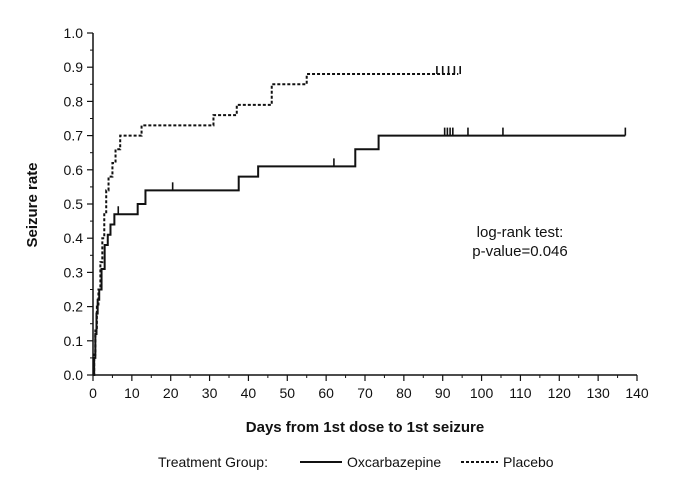  What do you see at coordinates (482, 393) in the screenshot?
I see `x-tick-label: 100` at bounding box center [482, 393].